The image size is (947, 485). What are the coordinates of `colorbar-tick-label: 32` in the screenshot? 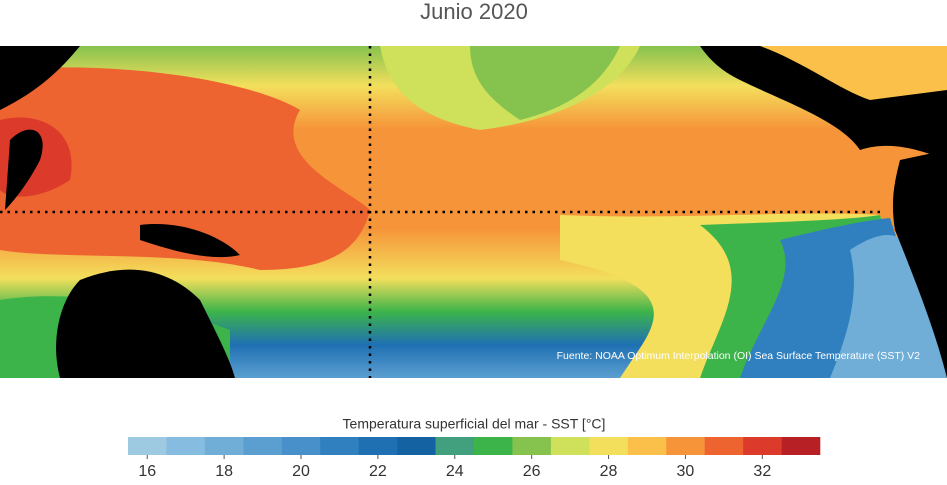 It's located at (762, 471).